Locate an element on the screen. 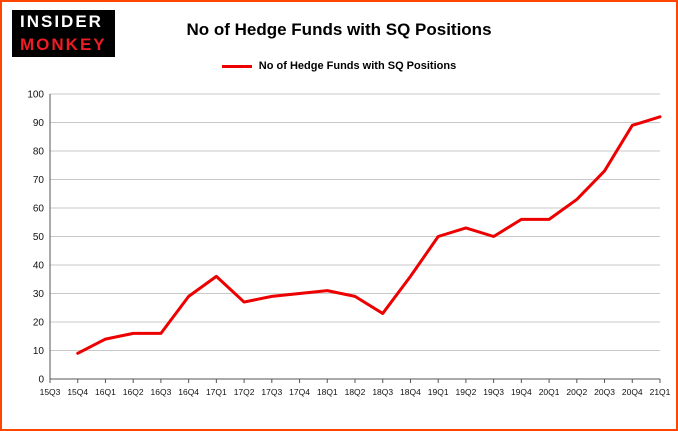 The image size is (678, 431). x-tick-label: 15Q4 is located at coordinates (77, 392).